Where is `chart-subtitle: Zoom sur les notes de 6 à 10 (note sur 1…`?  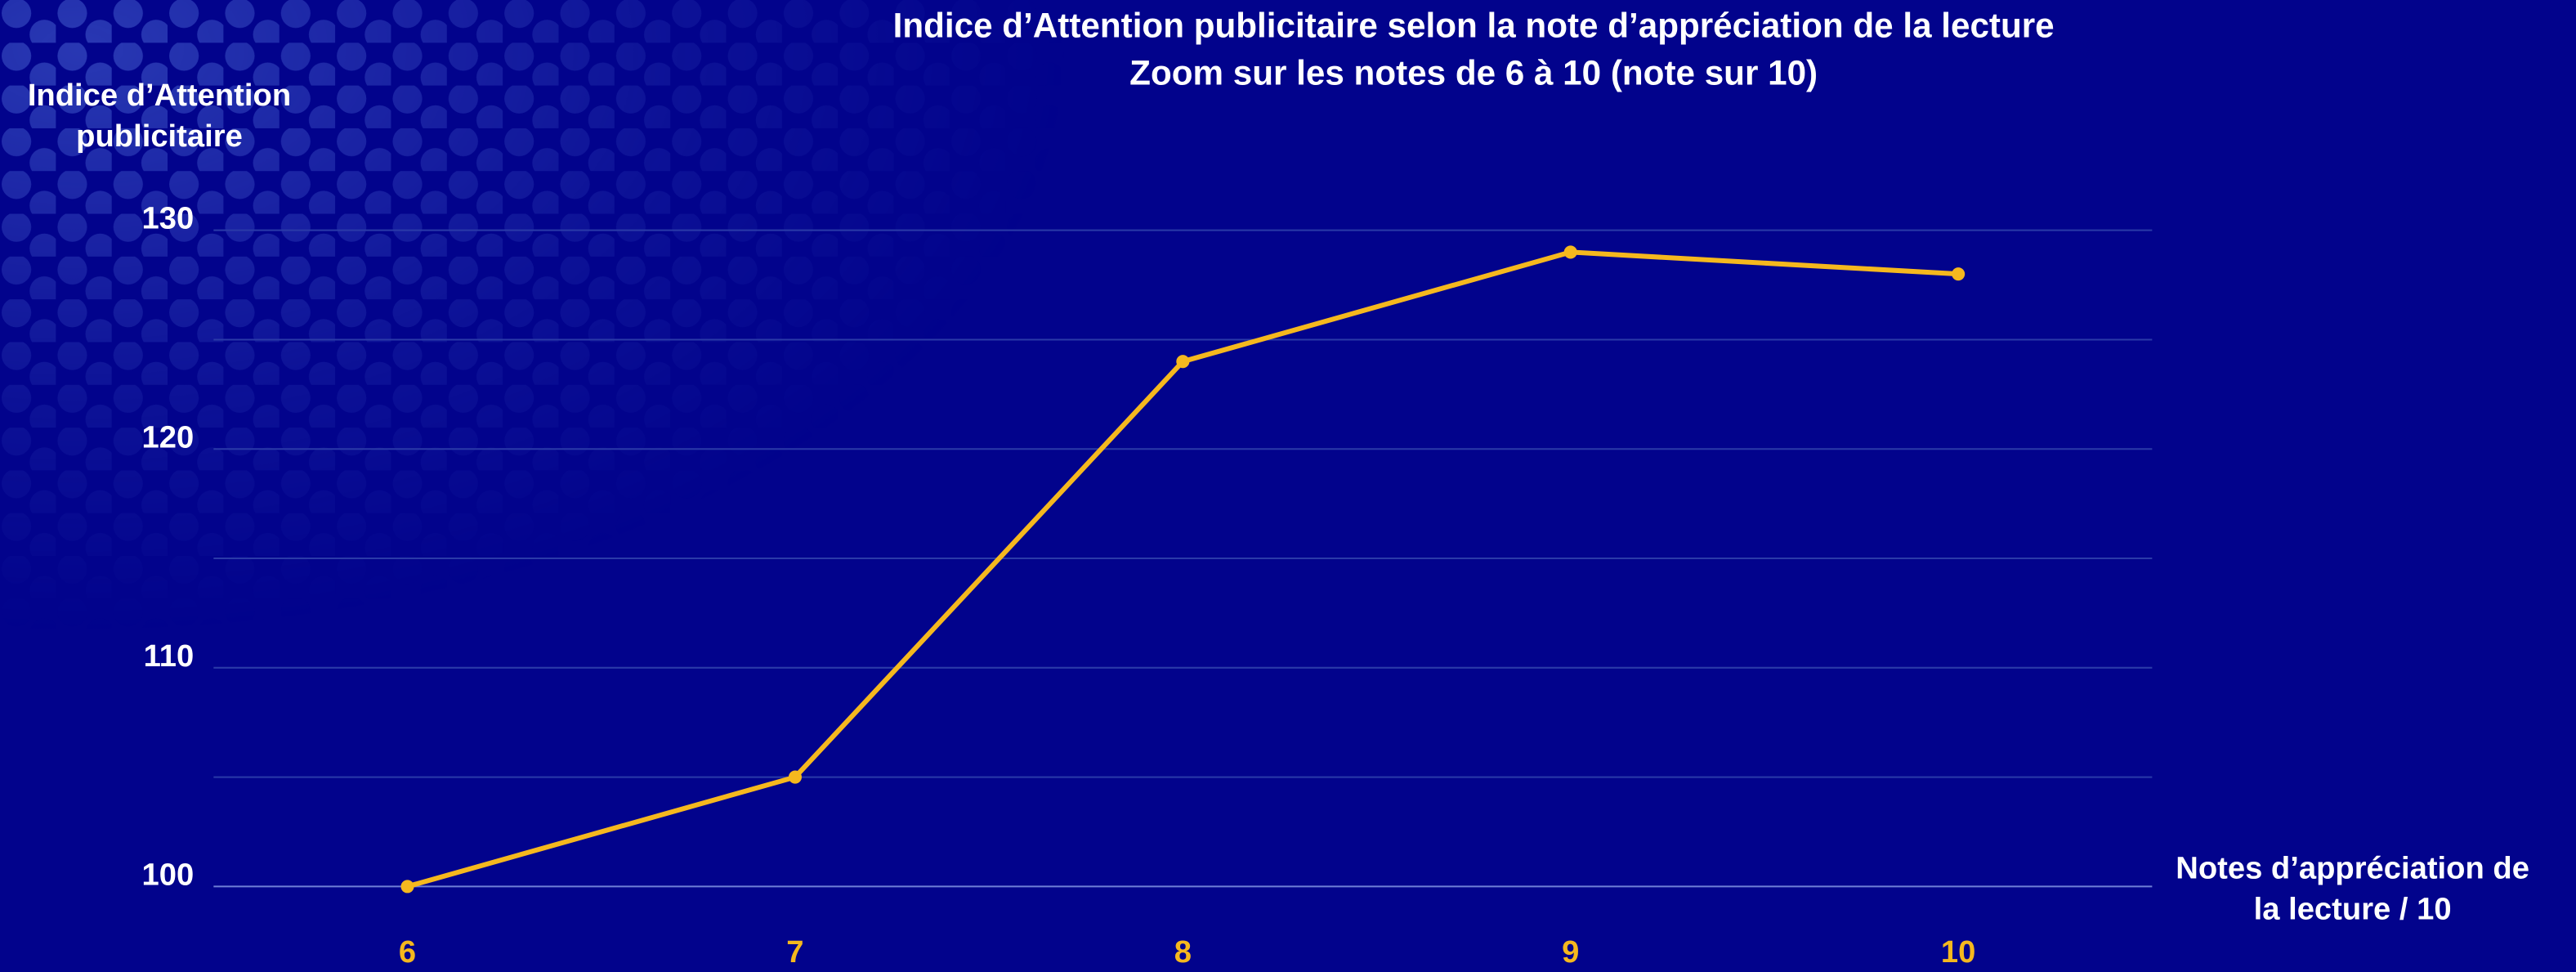 chart-subtitle: Zoom sur les notes de 6 à 10 (note sur 1… is located at coordinates (1473, 73).